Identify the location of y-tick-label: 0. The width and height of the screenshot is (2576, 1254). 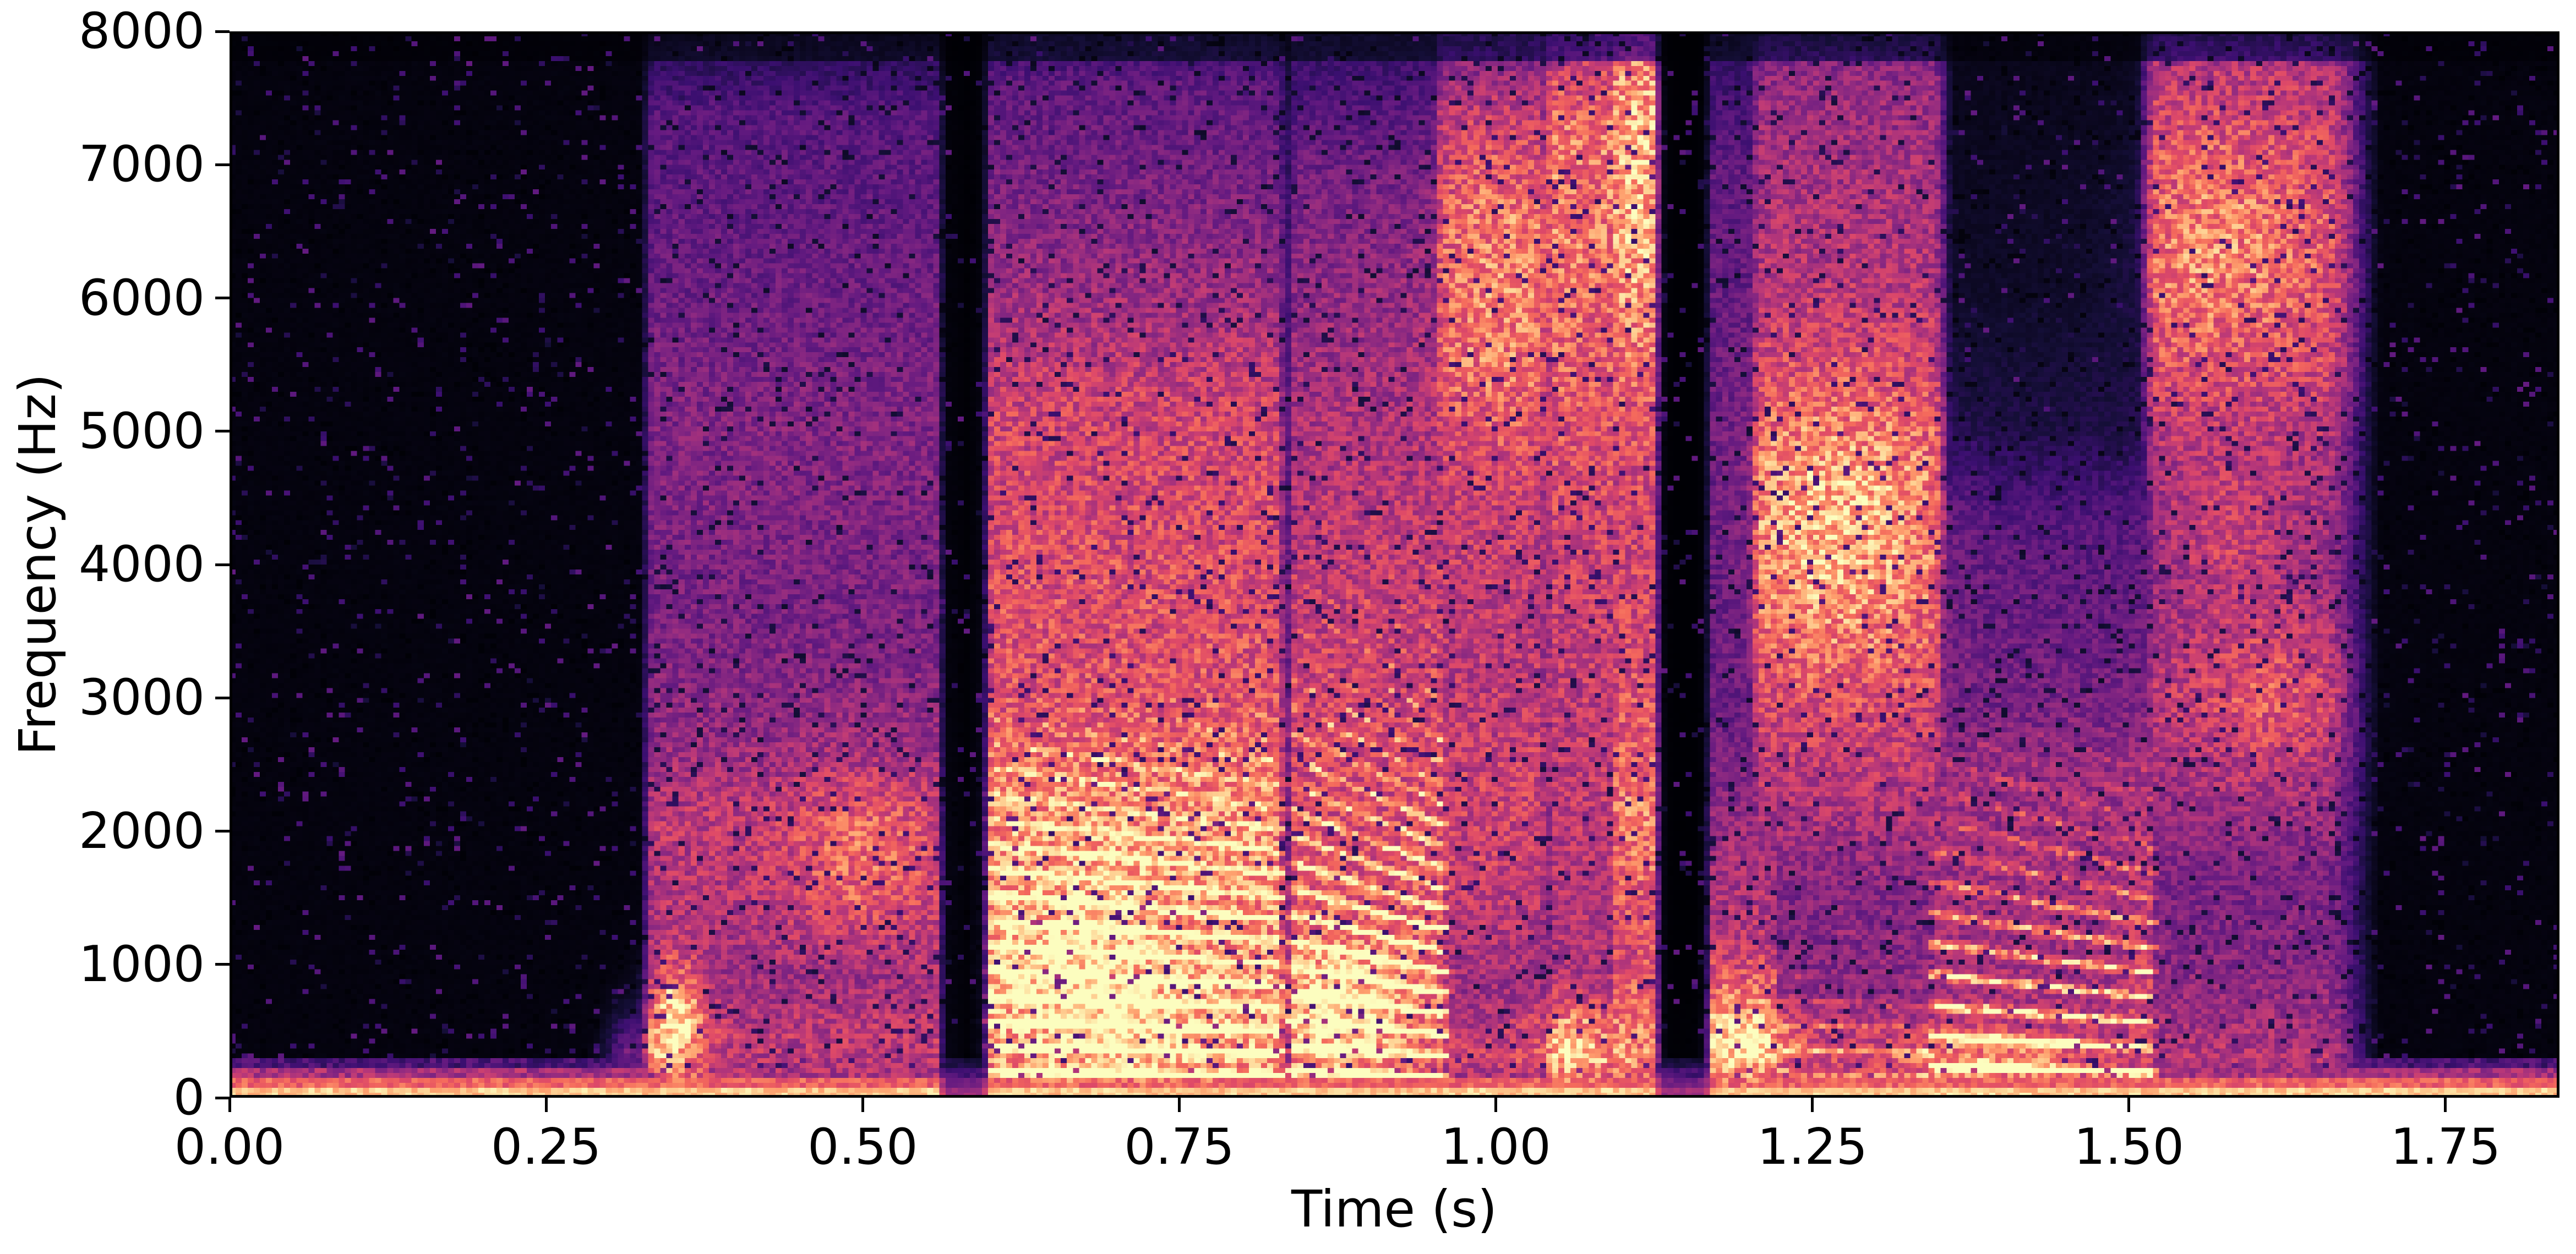
(189, 1097).